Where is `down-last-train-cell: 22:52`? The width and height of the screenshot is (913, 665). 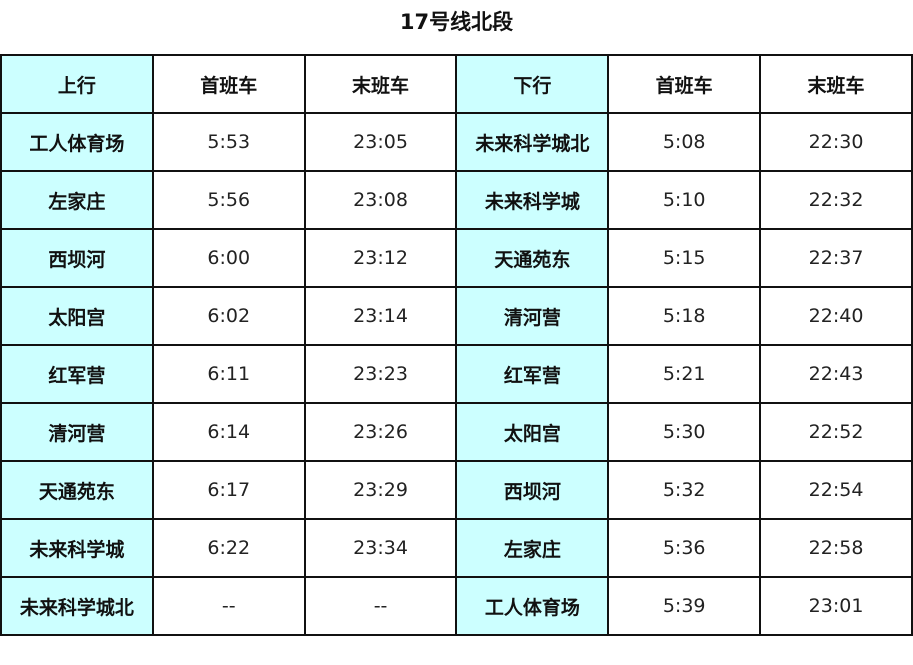 down-last-train-cell: 22:52 is located at coordinates (836, 432).